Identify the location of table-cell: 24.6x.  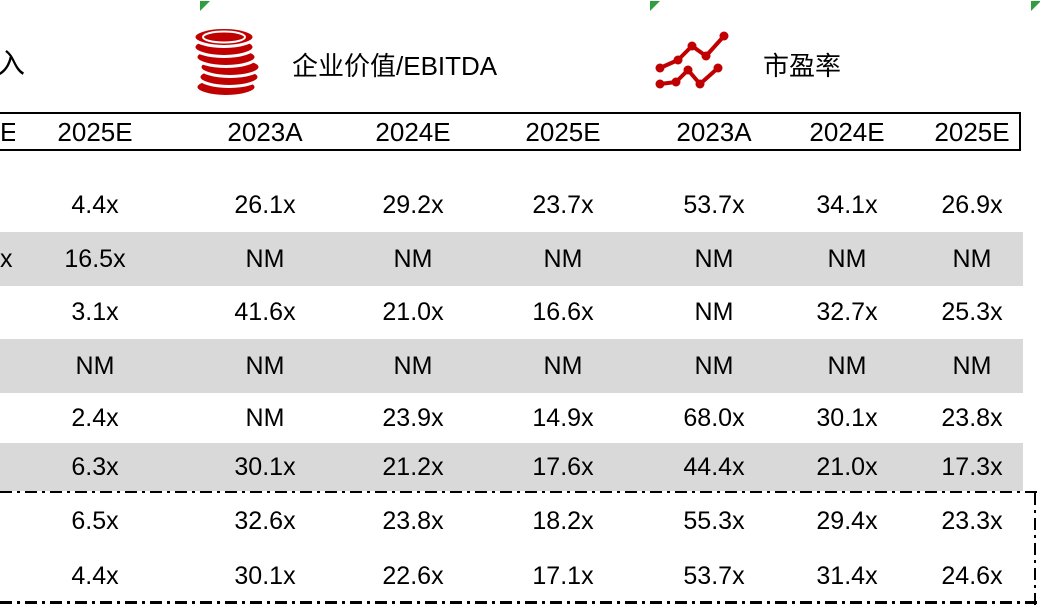
(972, 576).